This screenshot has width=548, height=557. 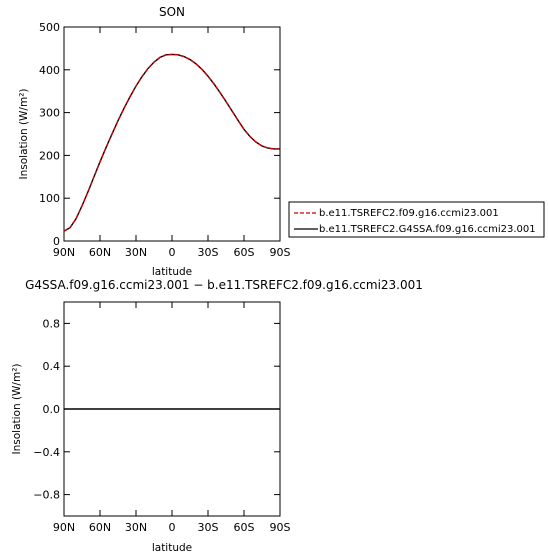 What do you see at coordinates (52, 409) in the screenshot?
I see `y-tick-label: 0.0` at bounding box center [52, 409].